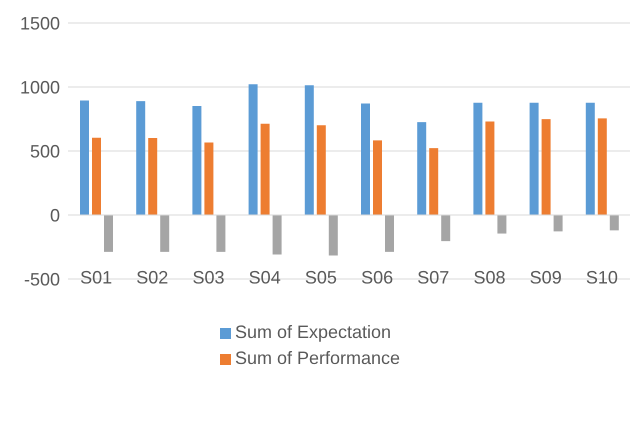 This screenshot has width=630, height=433. What do you see at coordinates (546, 278) in the screenshot?
I see `x-tick-label: S09` at bounding box center [546, 278].